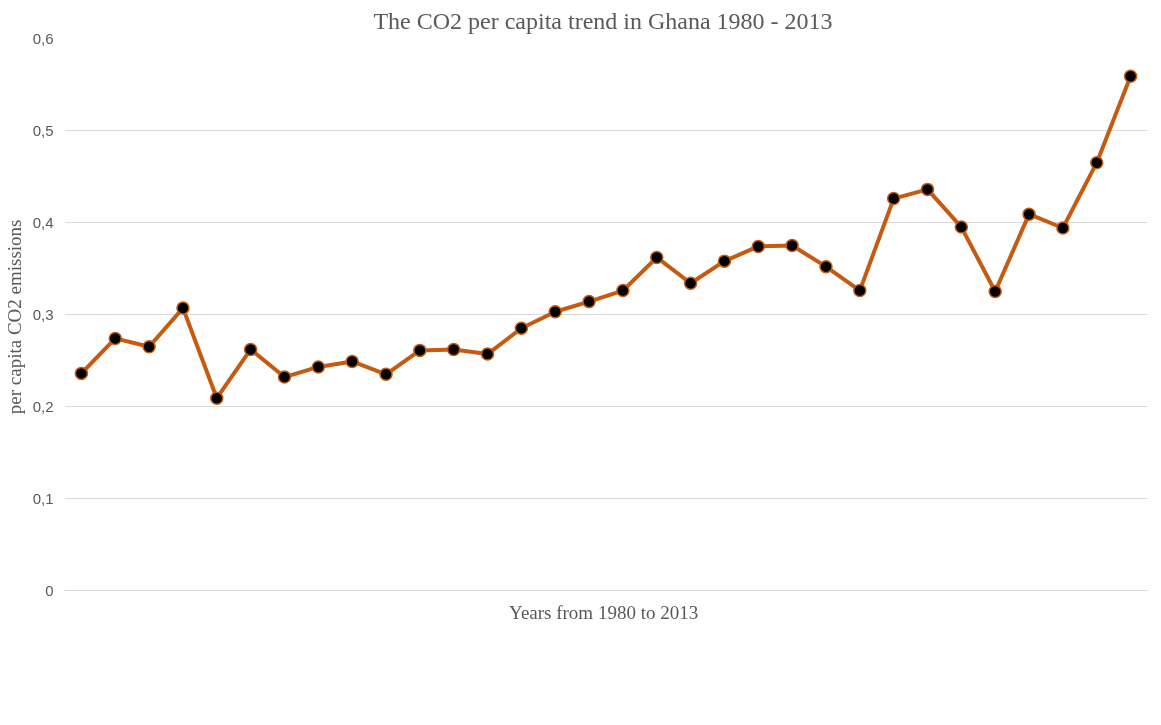 This screenshot has width=1161, height=725. Describe the element at coordinates (43, 406) in the screenshot. I see `y-tick-label: 0,2` at that location.